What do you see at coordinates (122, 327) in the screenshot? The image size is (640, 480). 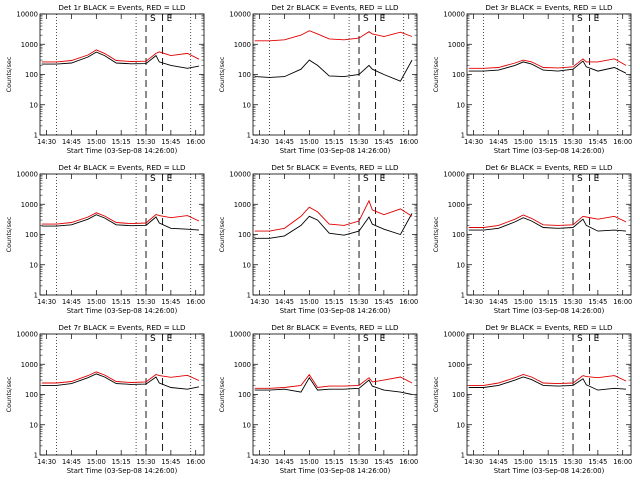 I see `panel-title: Det 7r BLACK = Events, RED = LLD` at bounding box center [122, 327].